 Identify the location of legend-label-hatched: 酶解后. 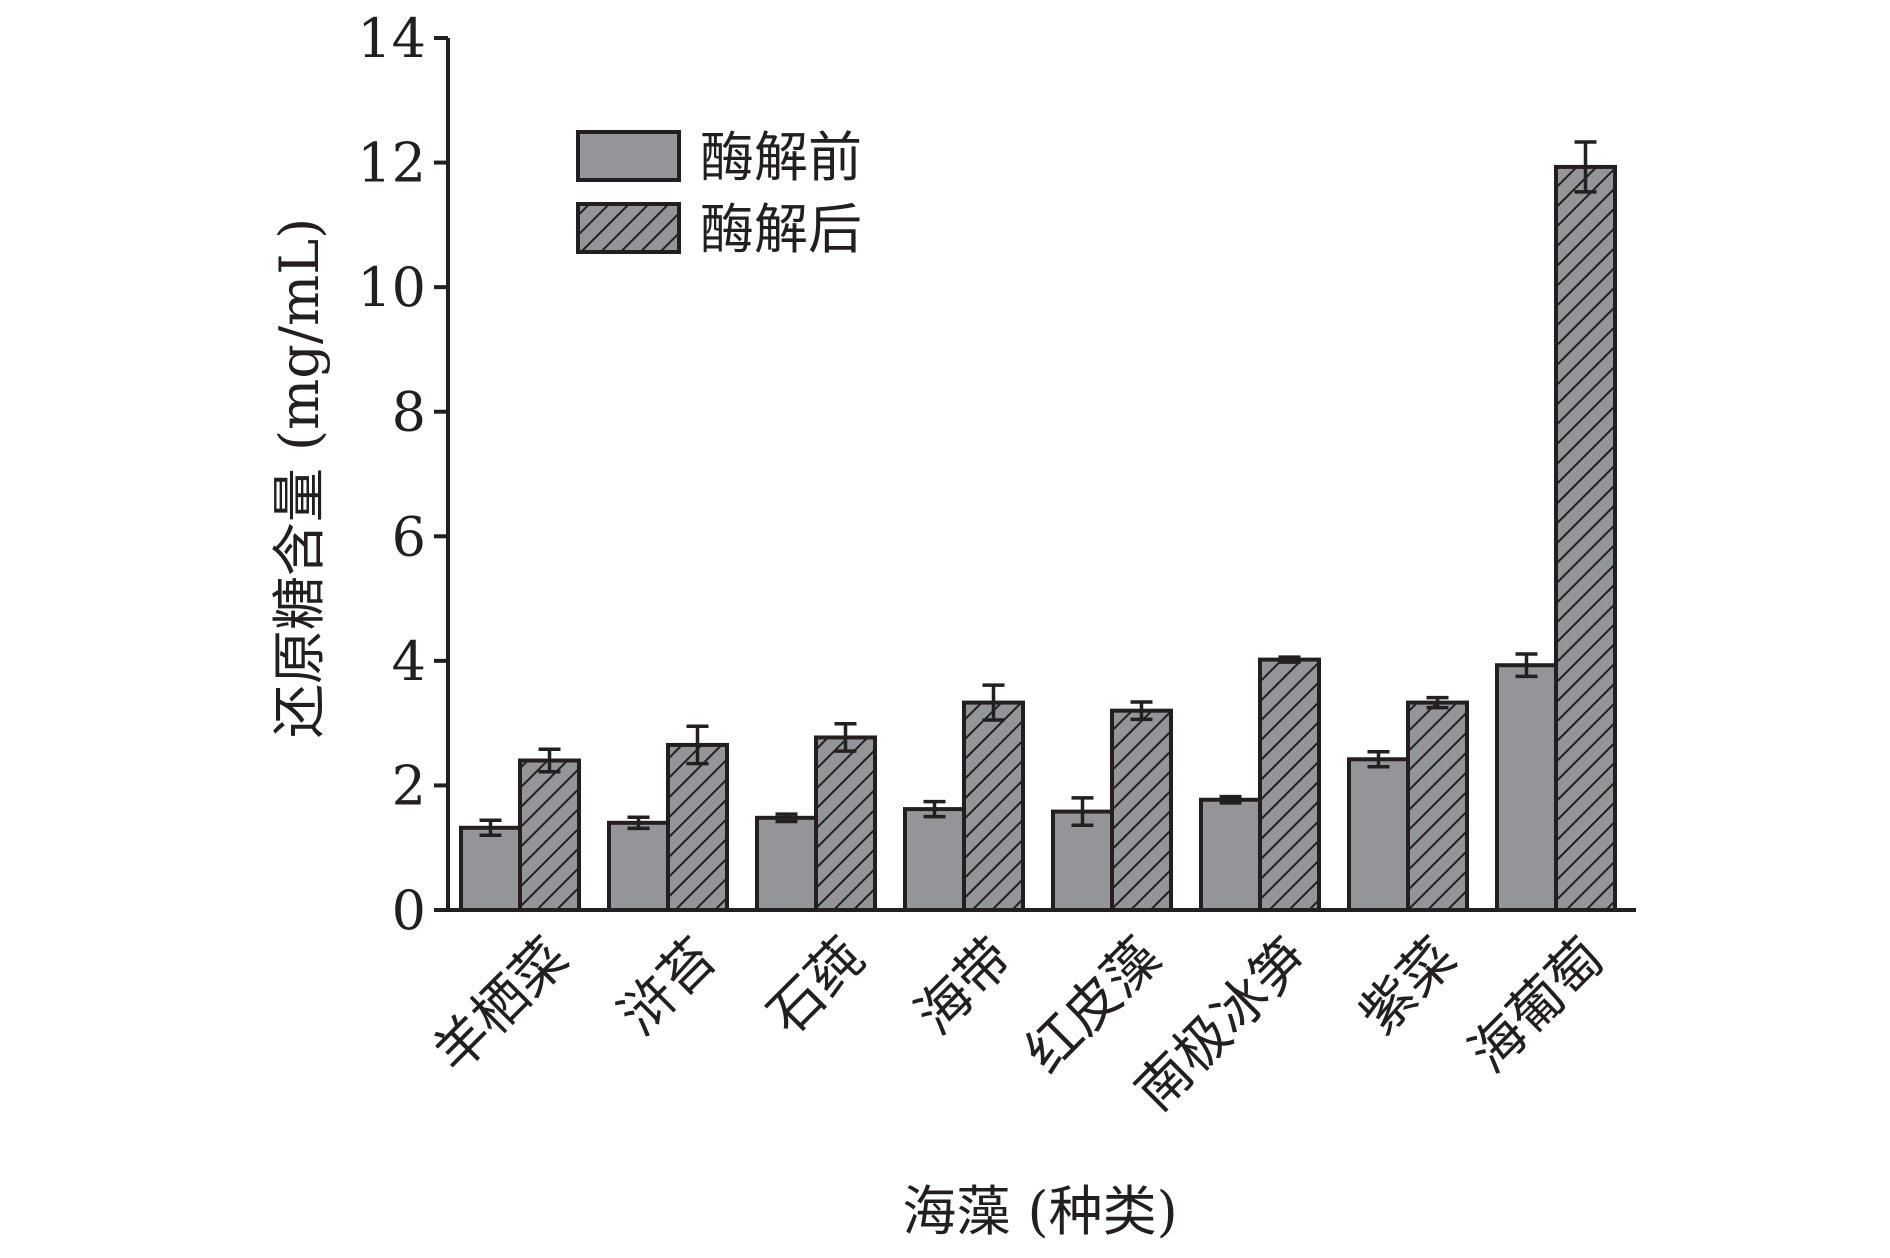
(781, 229).